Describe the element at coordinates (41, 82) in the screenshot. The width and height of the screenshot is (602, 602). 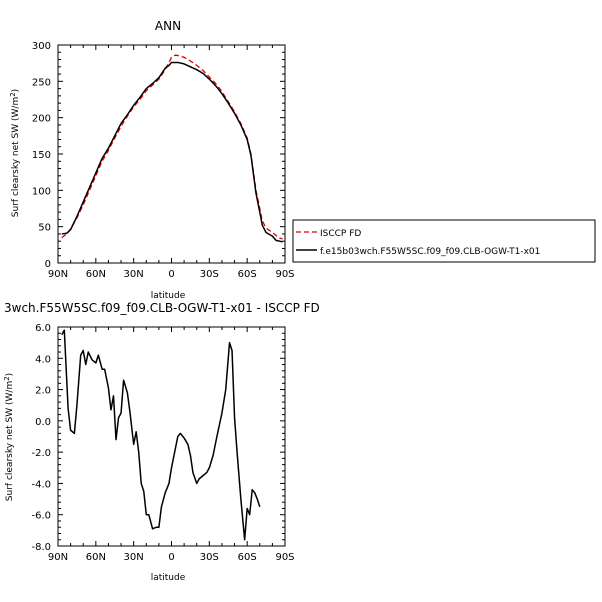
I see `top-y-tick-label: 250` at that location.